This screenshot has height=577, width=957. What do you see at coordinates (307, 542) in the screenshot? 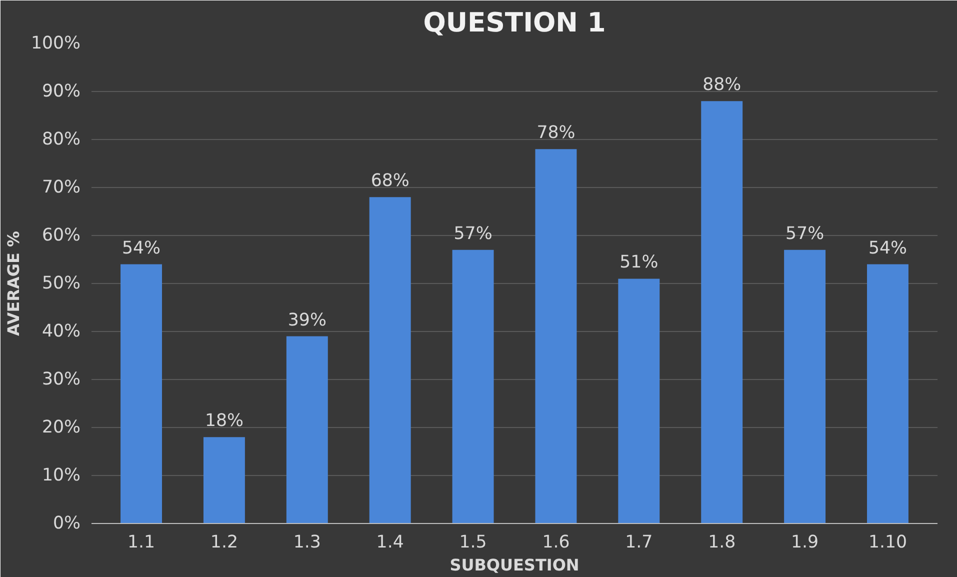
I see `x-tick-label: 1.3` at bounding box center [307, 542].